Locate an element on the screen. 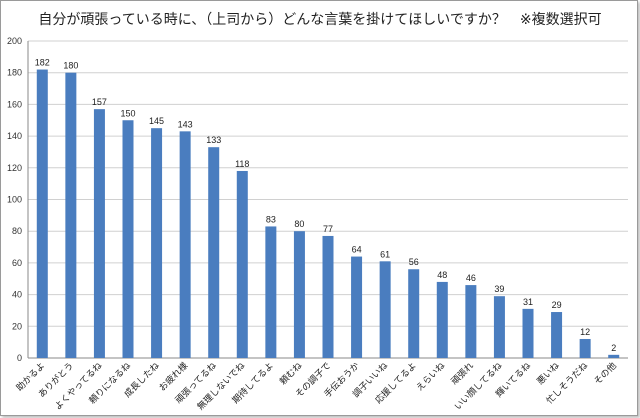 Image resolution: width=640 pixels, height=418 pixels. y-axis: 0 20 40 60 80 100 120 140 160 180 200 is located at coordinates (18, 199).